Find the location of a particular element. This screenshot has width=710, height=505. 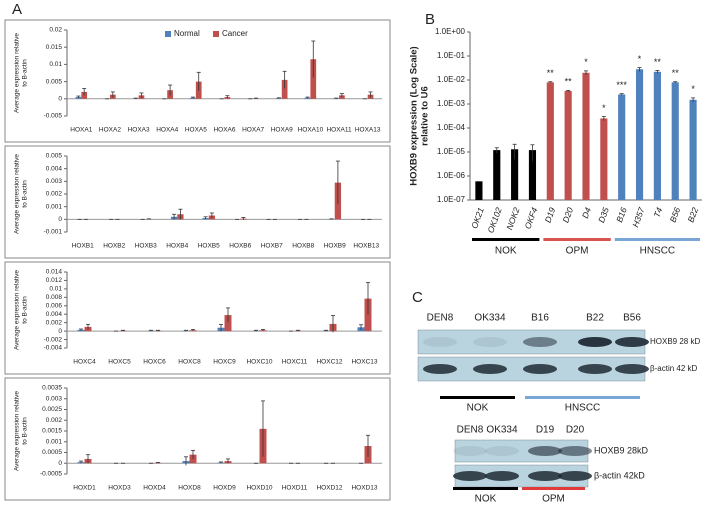

y-tick-label: 0.0025 is located at coordinates (52, 409).